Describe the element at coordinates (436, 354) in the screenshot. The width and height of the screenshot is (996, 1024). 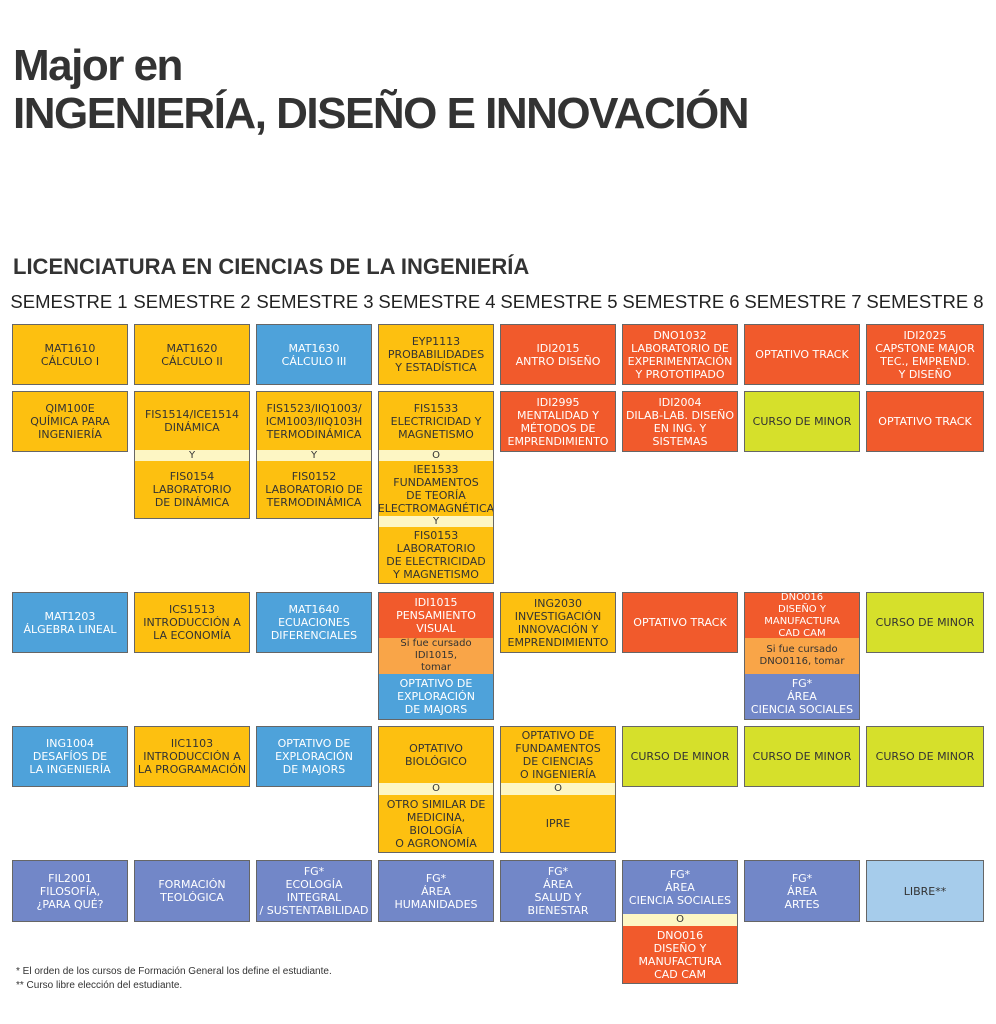
I see `course-eyp1113: EYP1113 PROBABILIDADES Y ESTADÍSTICA` at that location.